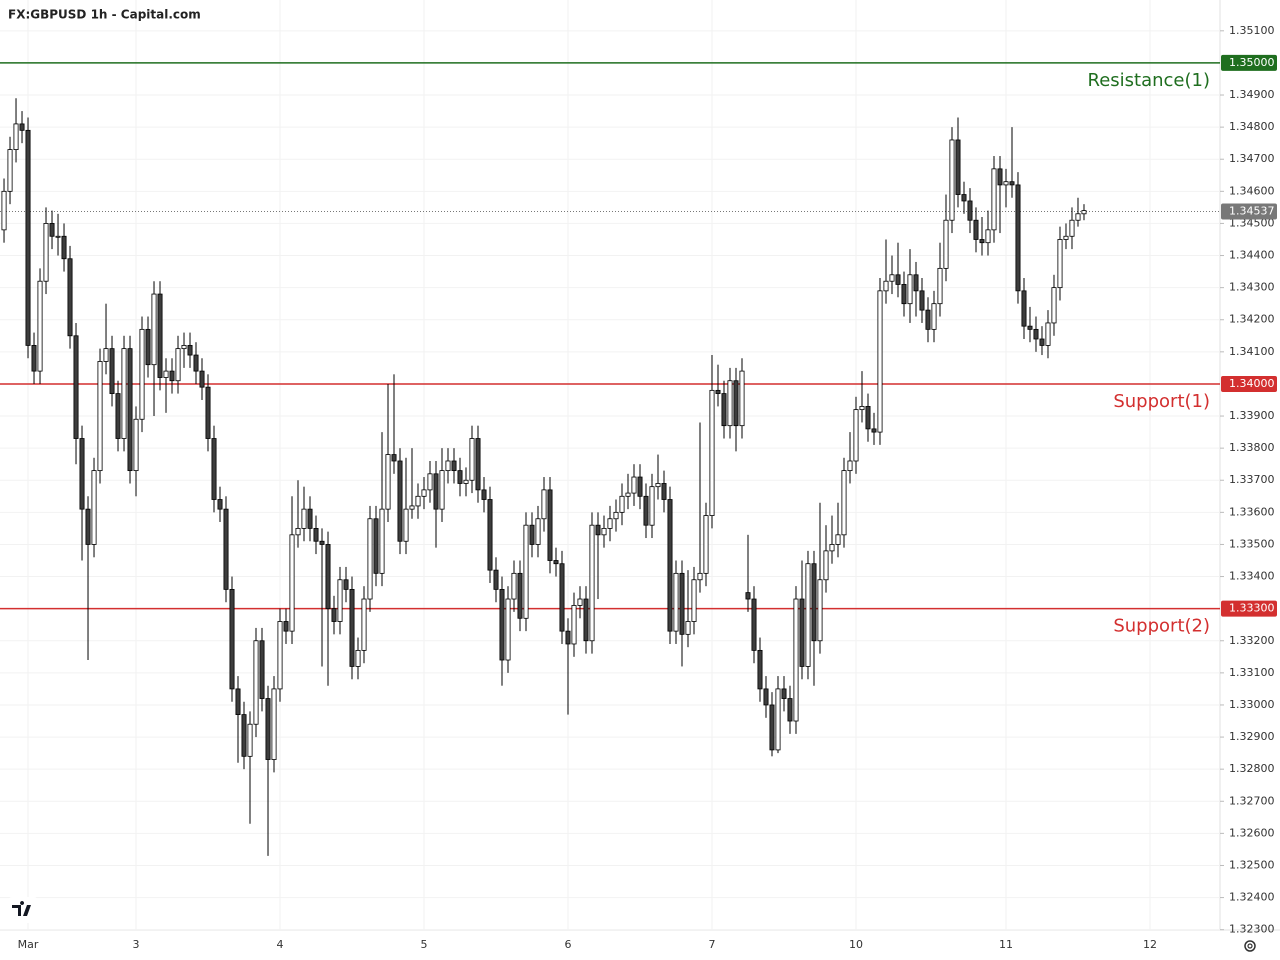 This screenshot has height=960, width=1280. I want to click on level-price-box, so click(1249, 383).